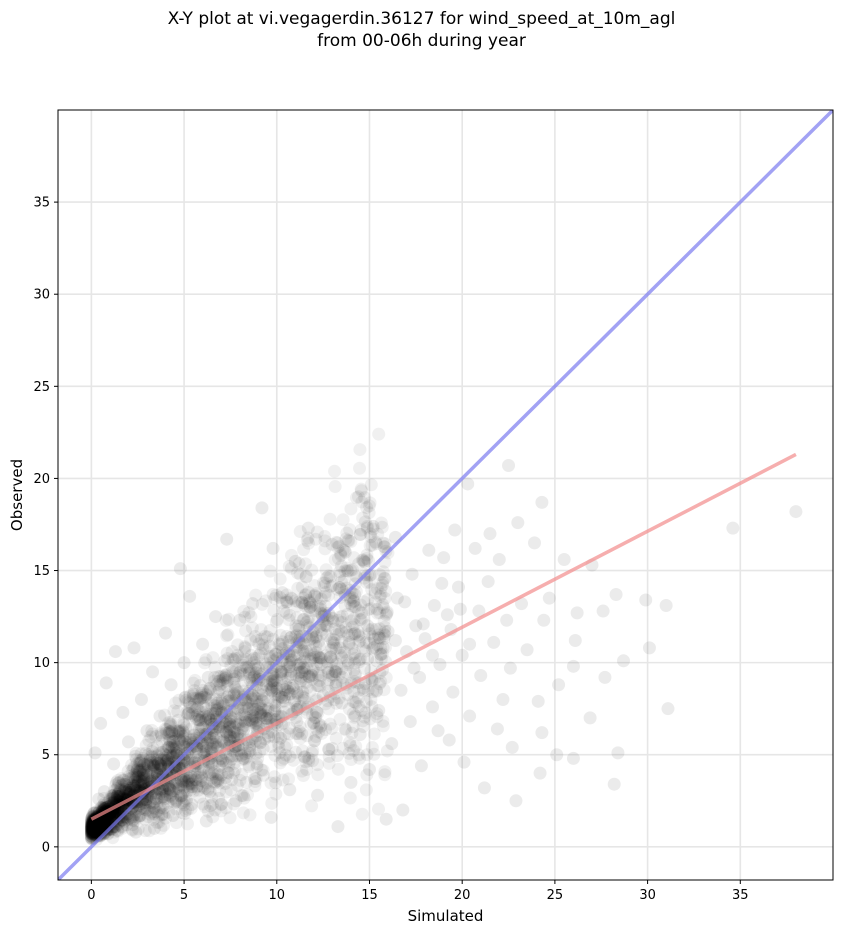  Describe the element at coordinates (41, 295) in the screenshot. I see `y-tick-label: 30` at that location.